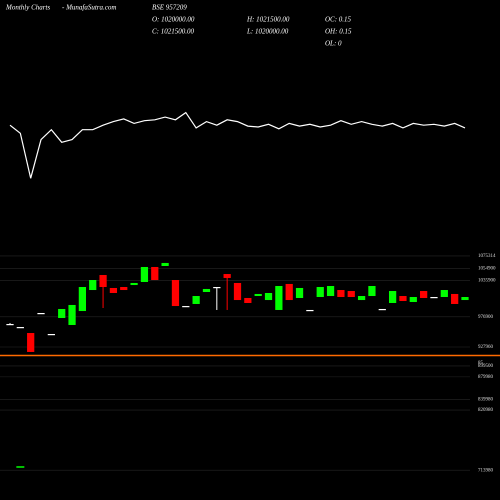 The image size is (500, 500). I want to click on y-tick-label: 1054900, so click(487, 269).